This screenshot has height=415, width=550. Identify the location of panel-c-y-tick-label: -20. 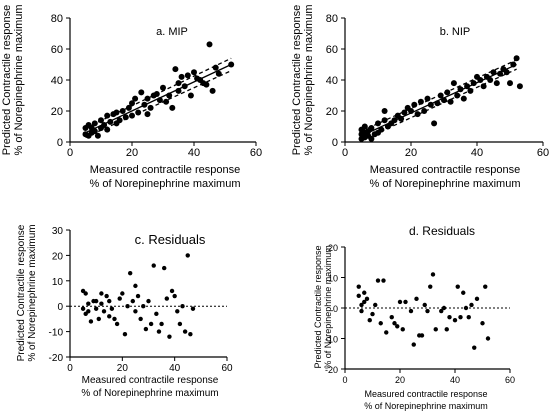
(56, 358).